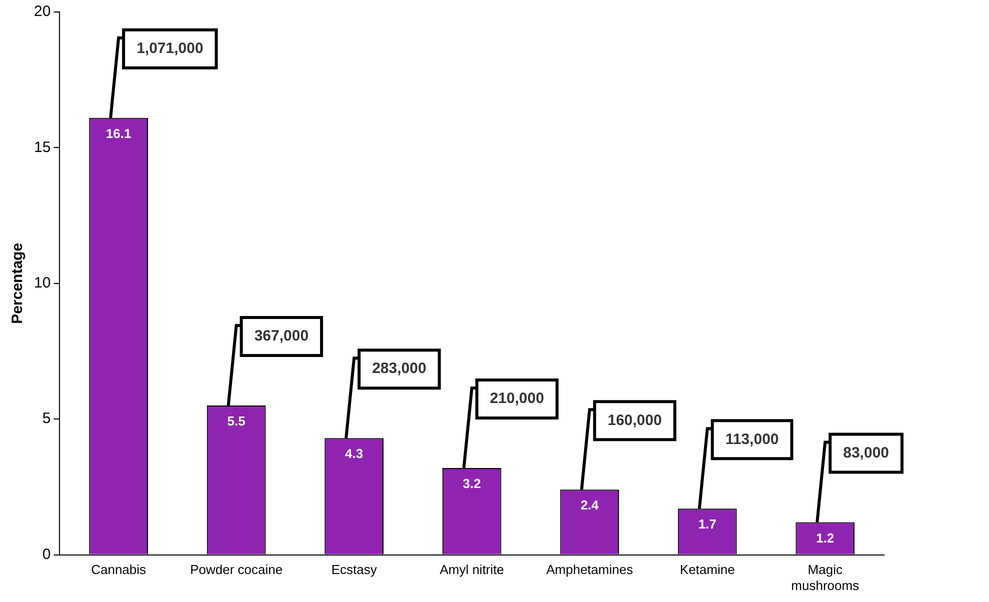 This screenshot has height=602, width=989. Describe the element at coordinates (354, 454) in the screenshot. I see `data-label: 4.3` at that location.